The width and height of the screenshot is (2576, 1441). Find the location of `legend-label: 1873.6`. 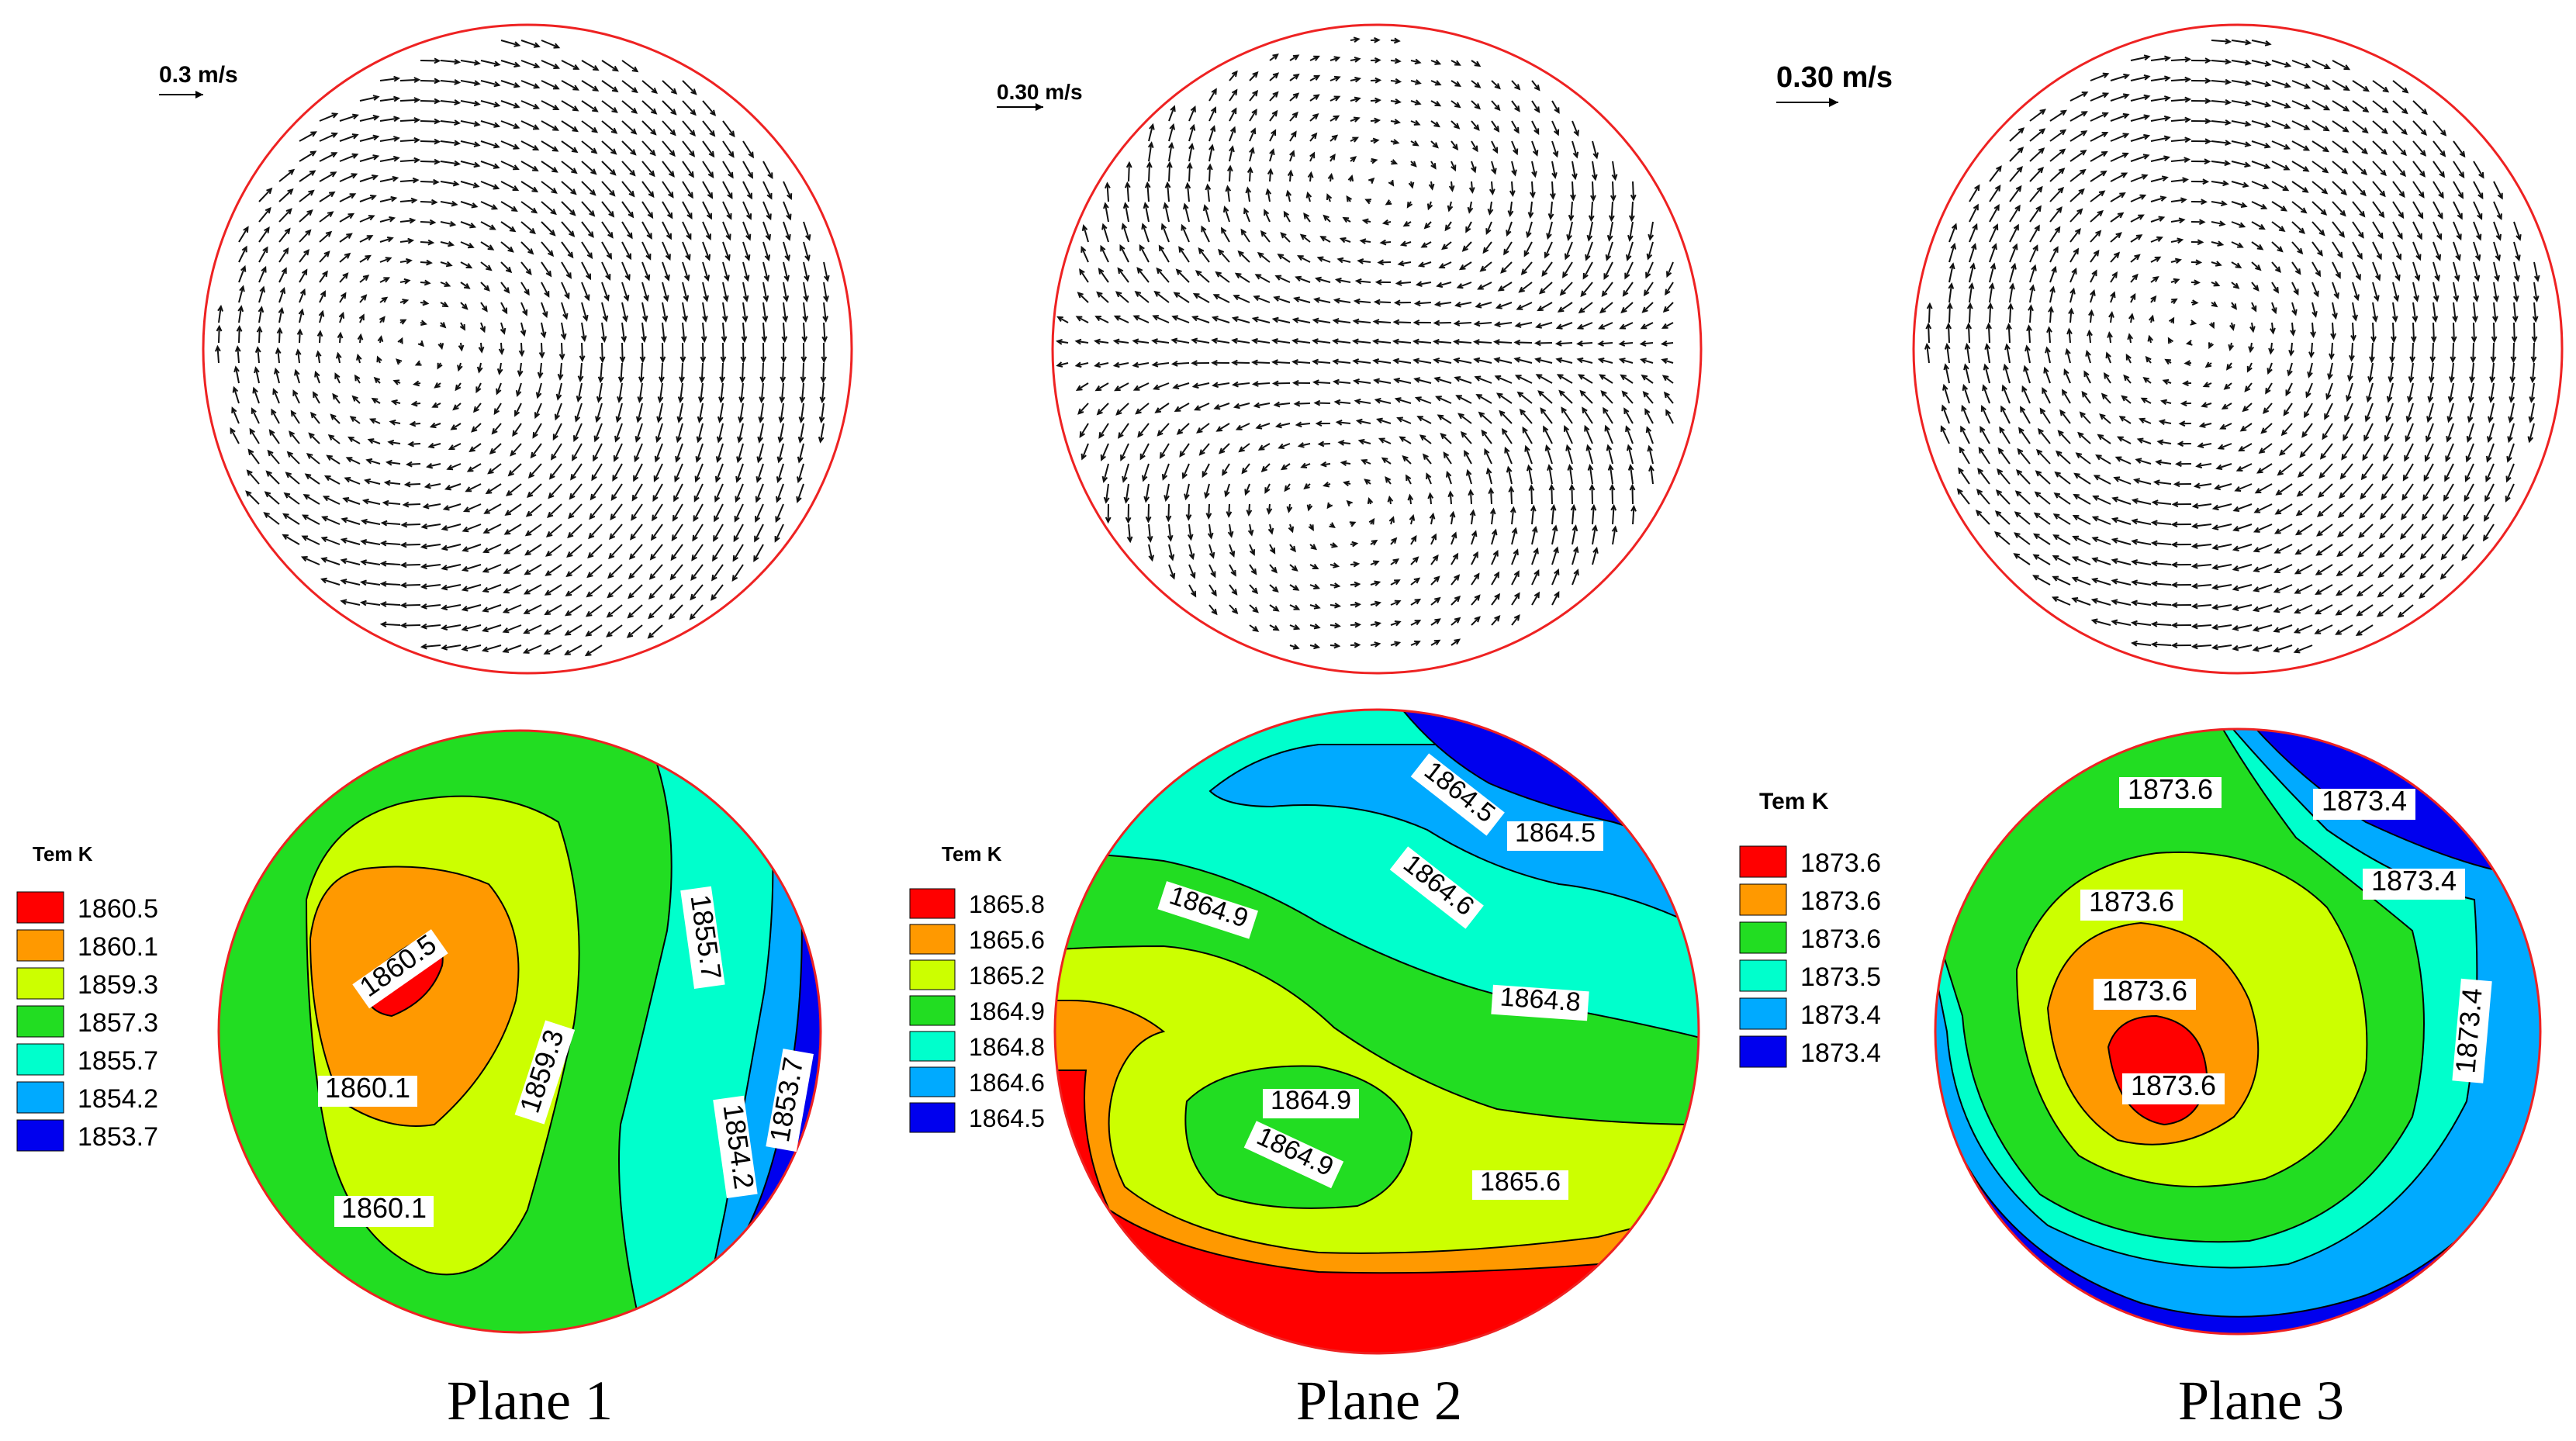

legend-label: 1873.6 is located at coordinates (1840, 939).